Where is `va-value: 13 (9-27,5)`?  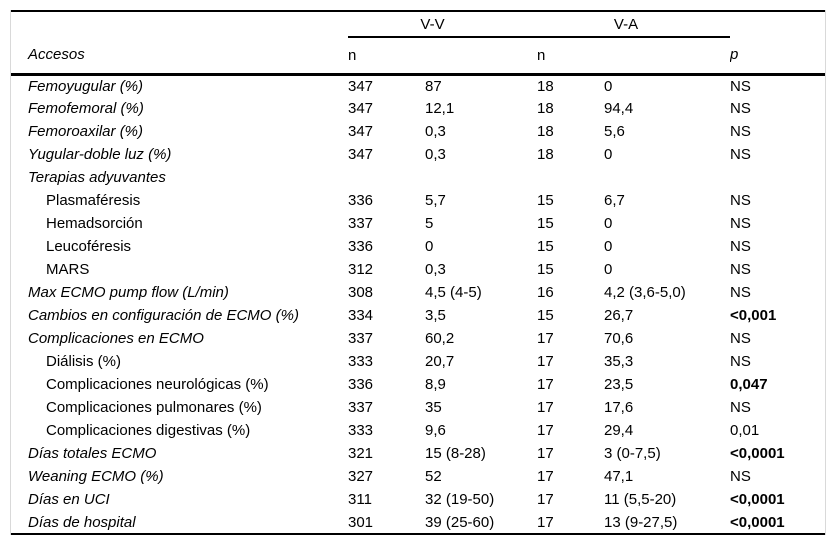
va-value: 13 (9-27,5) is located at coordinates (641, 522).